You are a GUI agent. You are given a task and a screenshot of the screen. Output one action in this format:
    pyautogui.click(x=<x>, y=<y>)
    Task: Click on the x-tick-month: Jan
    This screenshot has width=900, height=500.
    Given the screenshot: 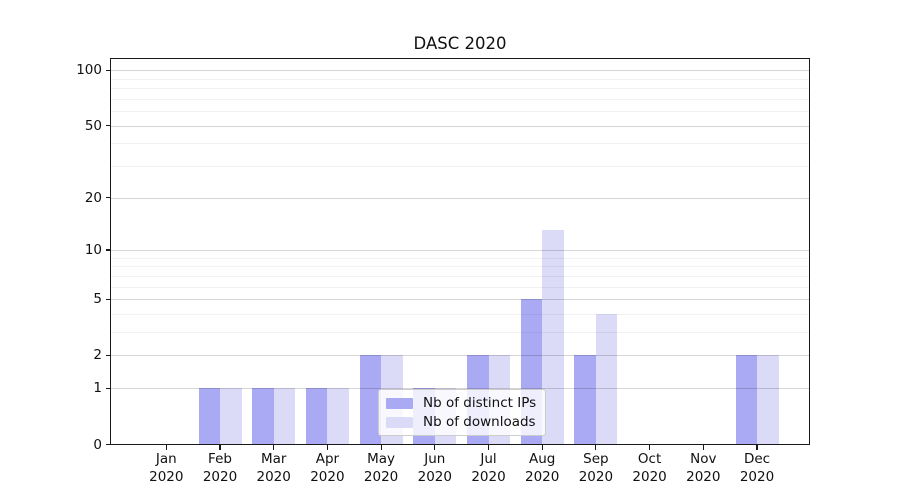 What is the action you would take?
    pyautogui.click(x=166, y=459)
    